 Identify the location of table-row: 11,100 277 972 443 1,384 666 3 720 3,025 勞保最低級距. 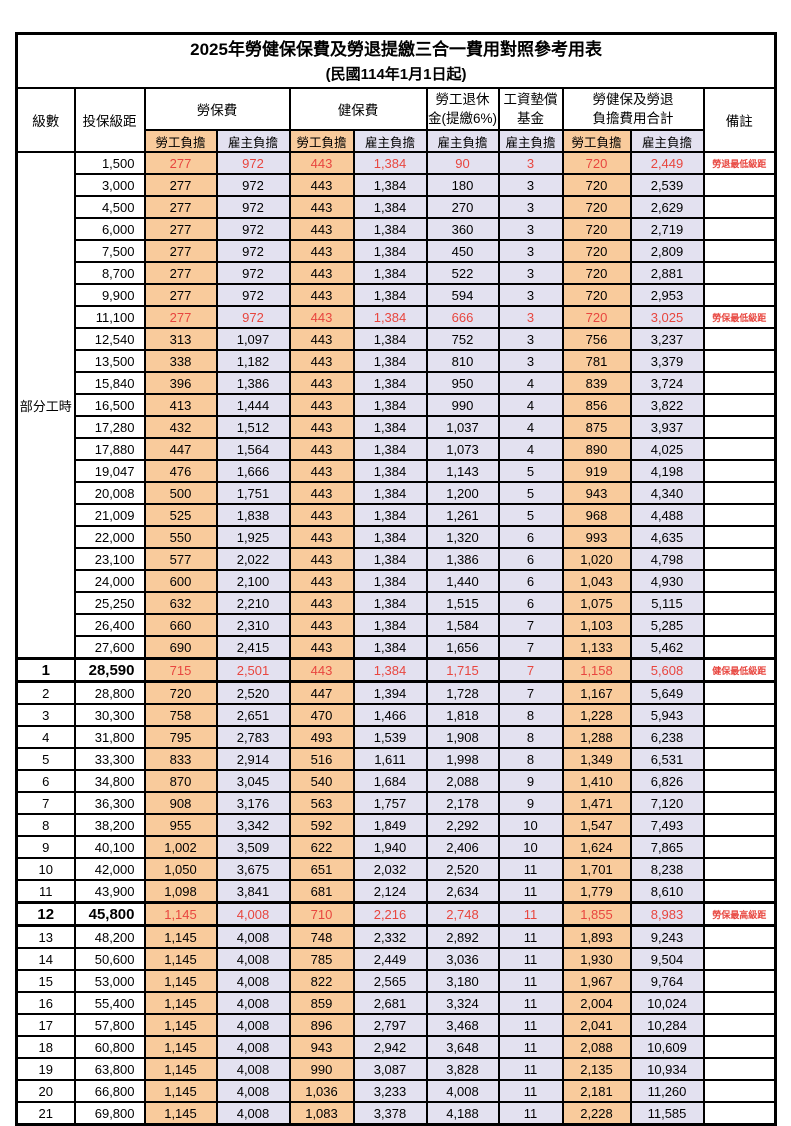
(397, 317).